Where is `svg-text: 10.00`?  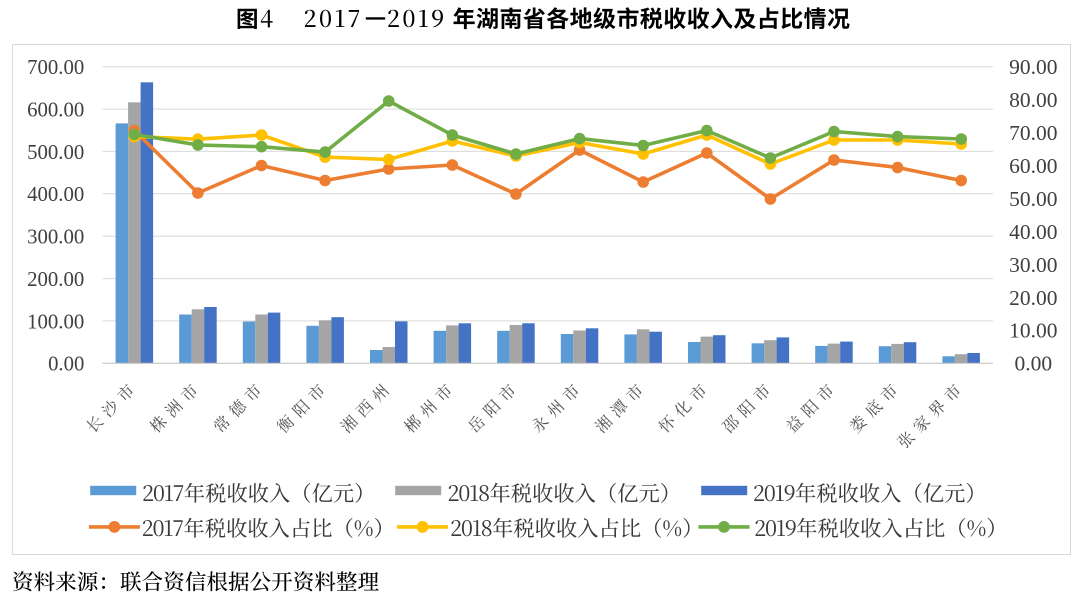
svg-text: 10.00 is located at coordinates (1033, 331).